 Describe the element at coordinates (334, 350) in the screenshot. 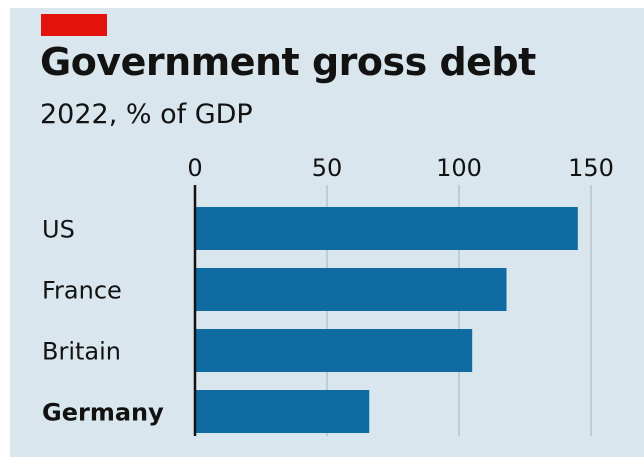

I see `bar-britain` at that location.